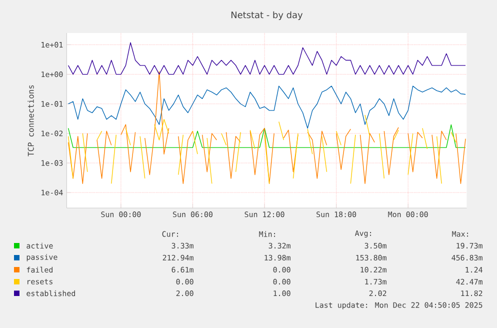 The image size is (497, 328). Describe the element at coordinates (267, 15) in the screenshot. I see `chart-title: Netstat - by day` at that location.